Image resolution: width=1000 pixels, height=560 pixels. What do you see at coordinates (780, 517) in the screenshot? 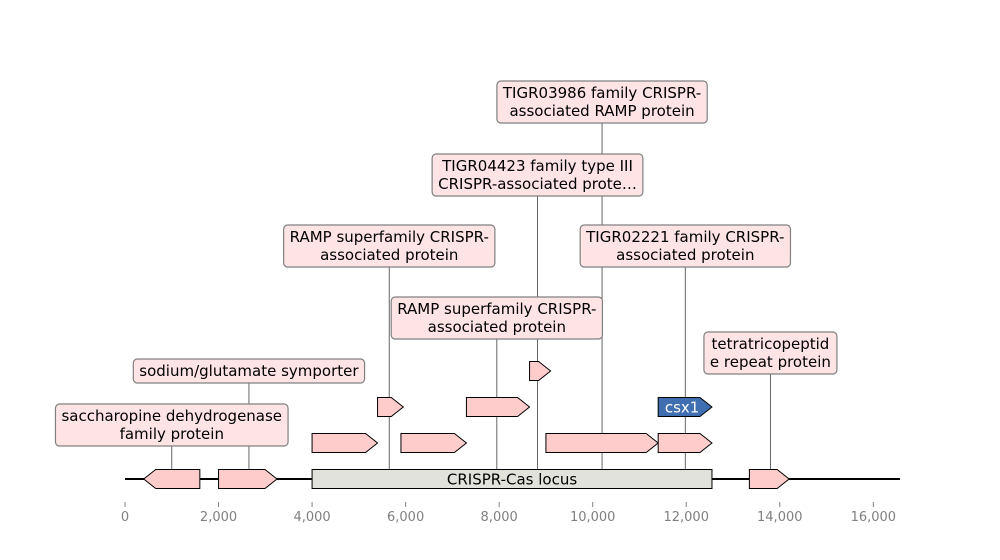
I see `axis-tick-label: 14,000` at bounding box center [780, 517].